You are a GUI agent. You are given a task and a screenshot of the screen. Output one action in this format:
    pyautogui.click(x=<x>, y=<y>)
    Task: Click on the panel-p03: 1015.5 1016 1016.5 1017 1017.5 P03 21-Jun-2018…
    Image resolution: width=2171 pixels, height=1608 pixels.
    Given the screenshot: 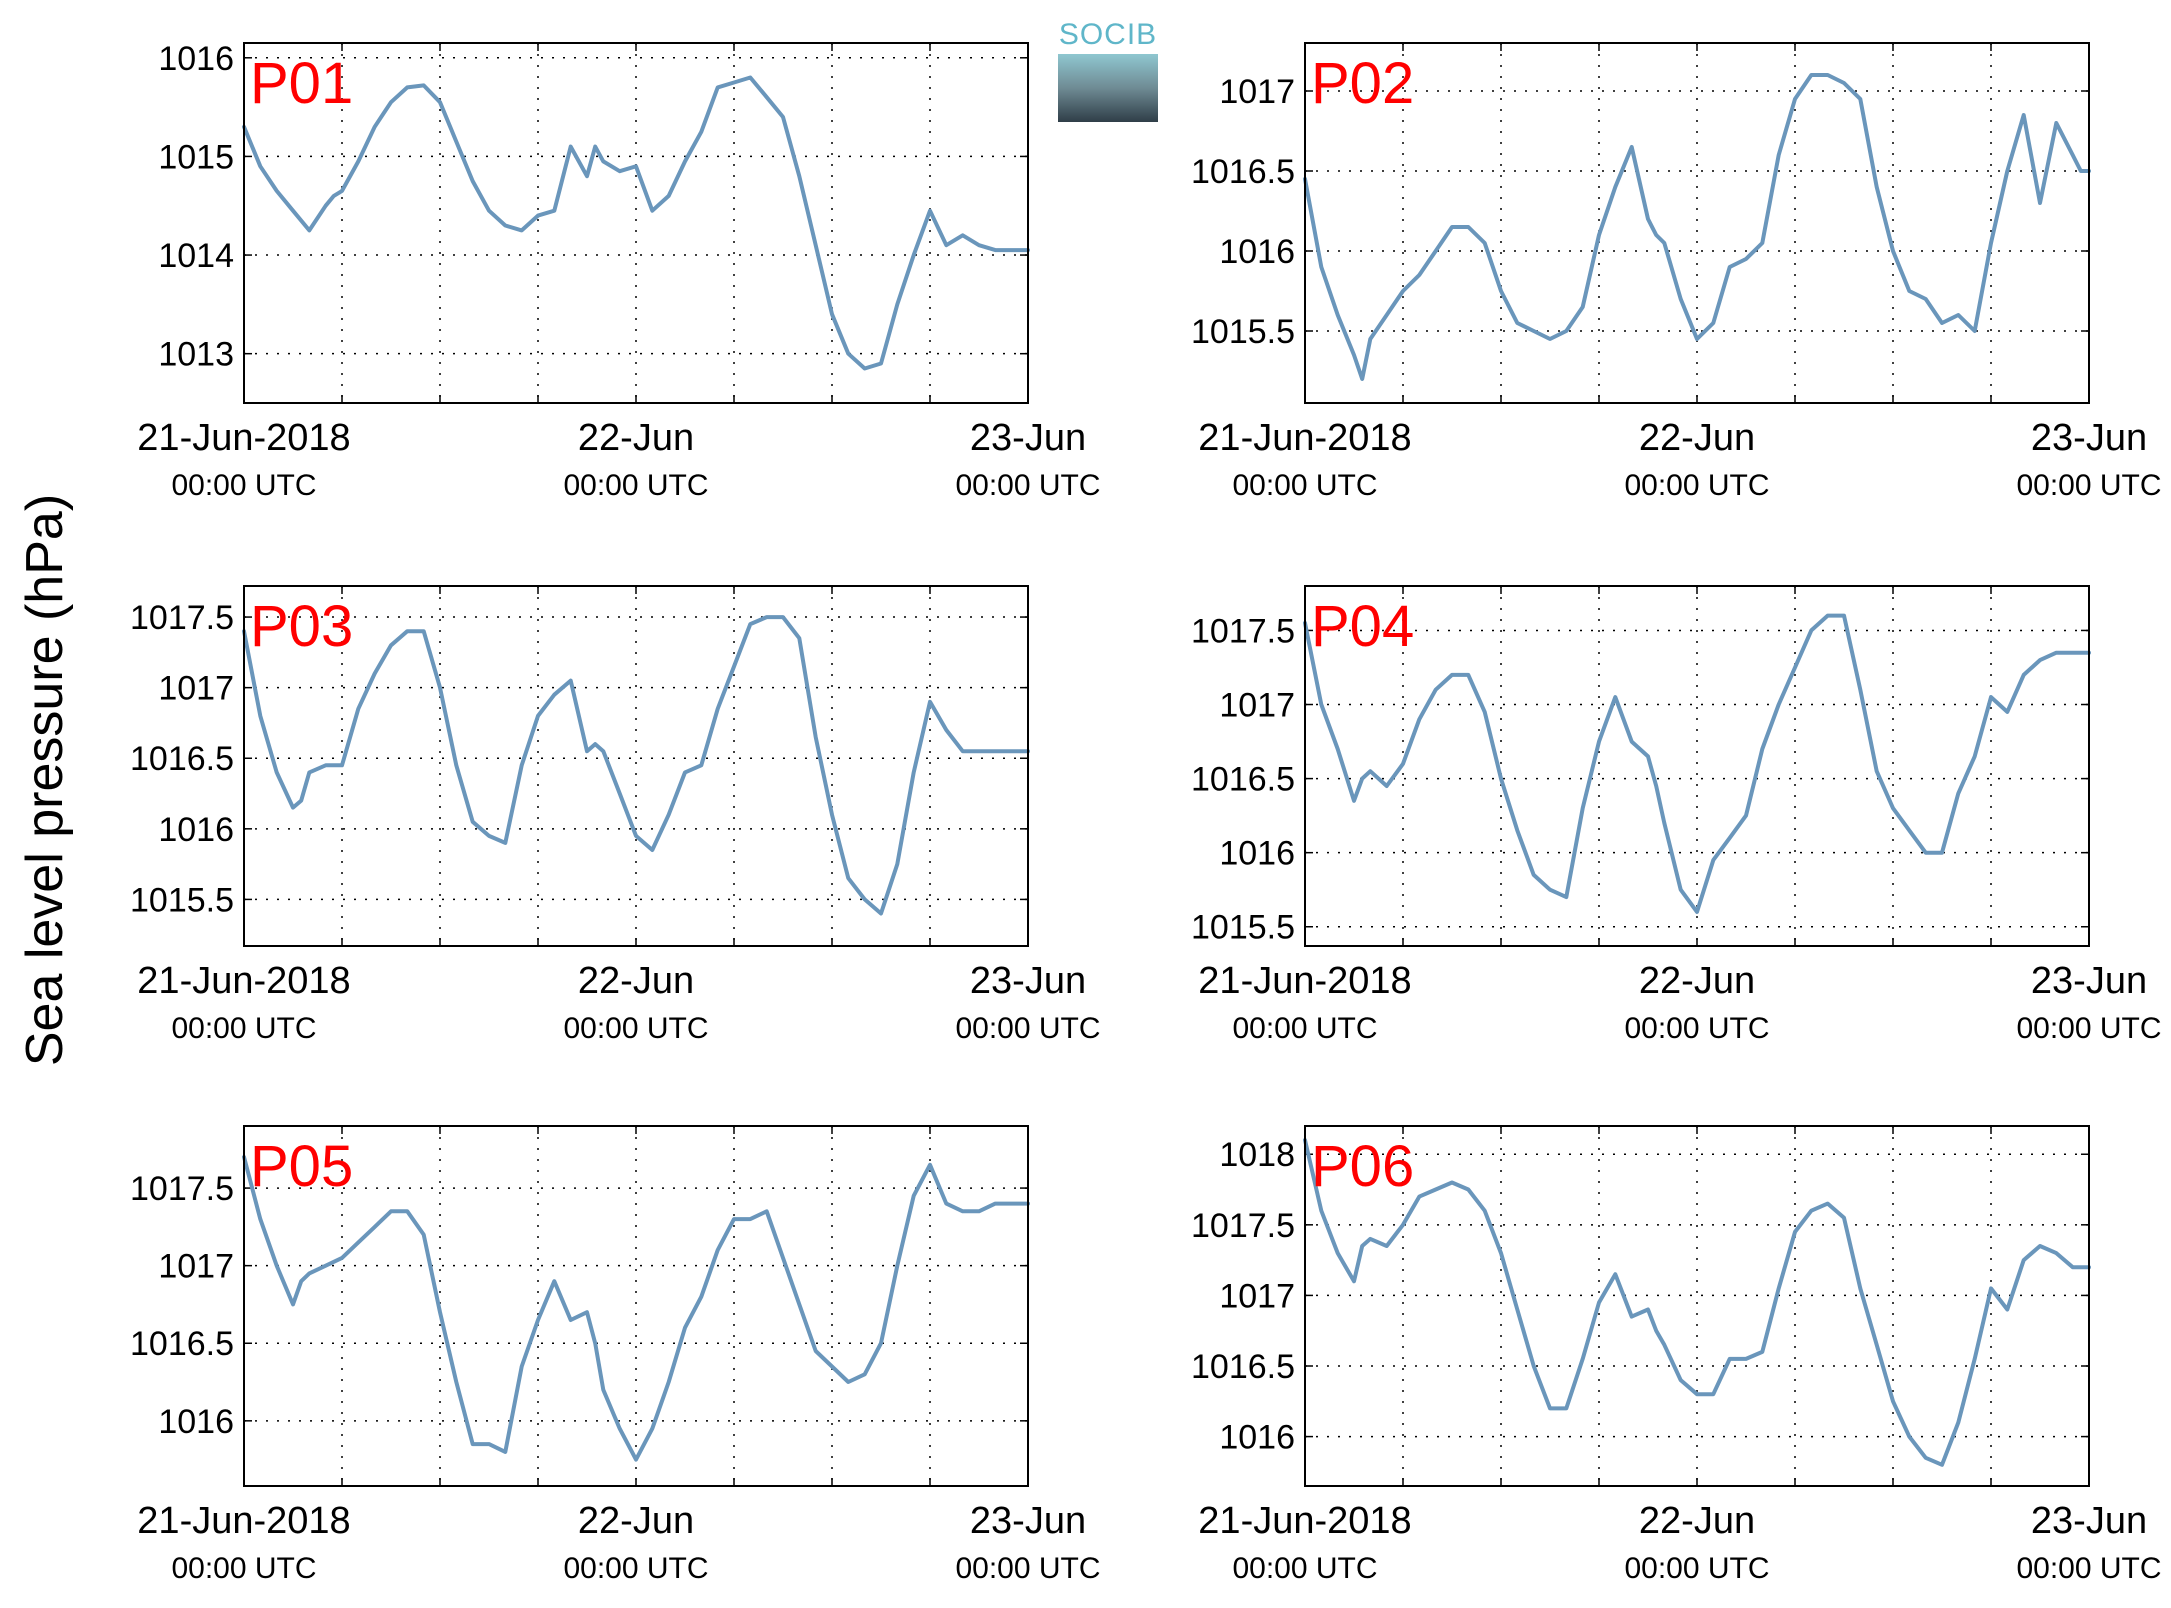 What is the action you would take?
    pyautogui.click(x=615, y=815)
    